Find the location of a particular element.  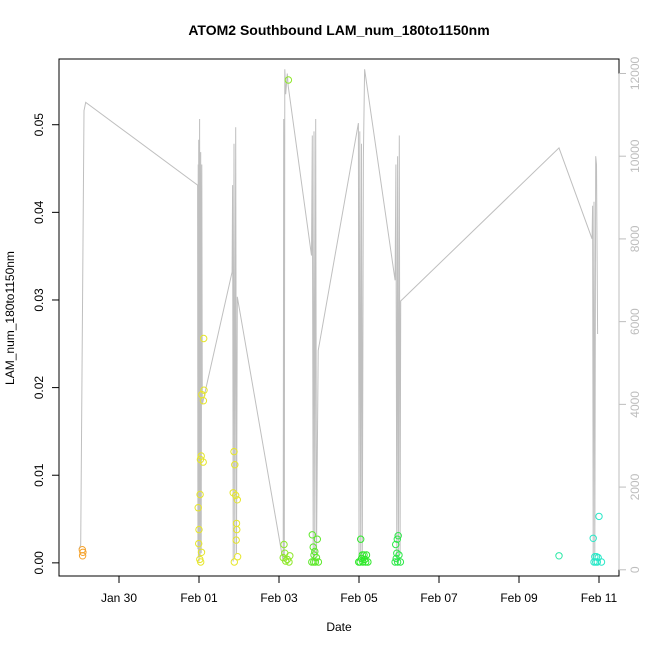

y-axis-label: LAM_num_180to1150nm is located at coordinates (10, 318).